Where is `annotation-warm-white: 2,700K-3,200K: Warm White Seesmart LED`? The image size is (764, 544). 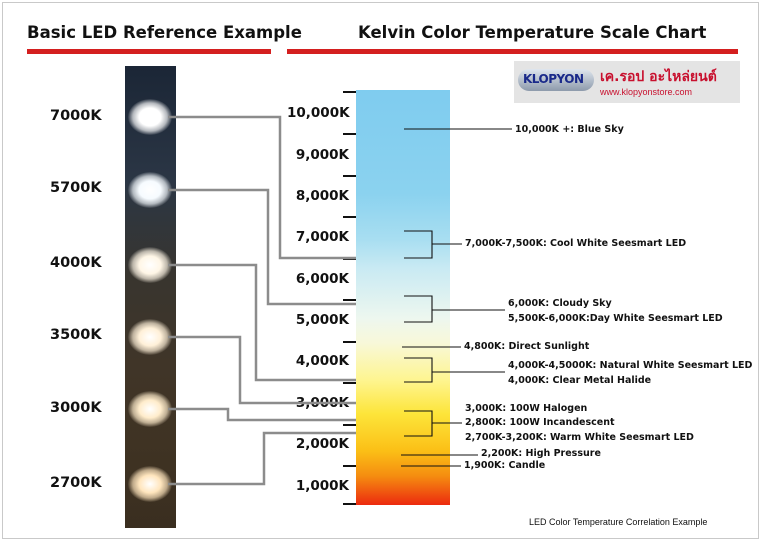
annotation-warm-white: 2,700K-3,200K: Warm White Seesmart LED is located at coordinates (579, 437).